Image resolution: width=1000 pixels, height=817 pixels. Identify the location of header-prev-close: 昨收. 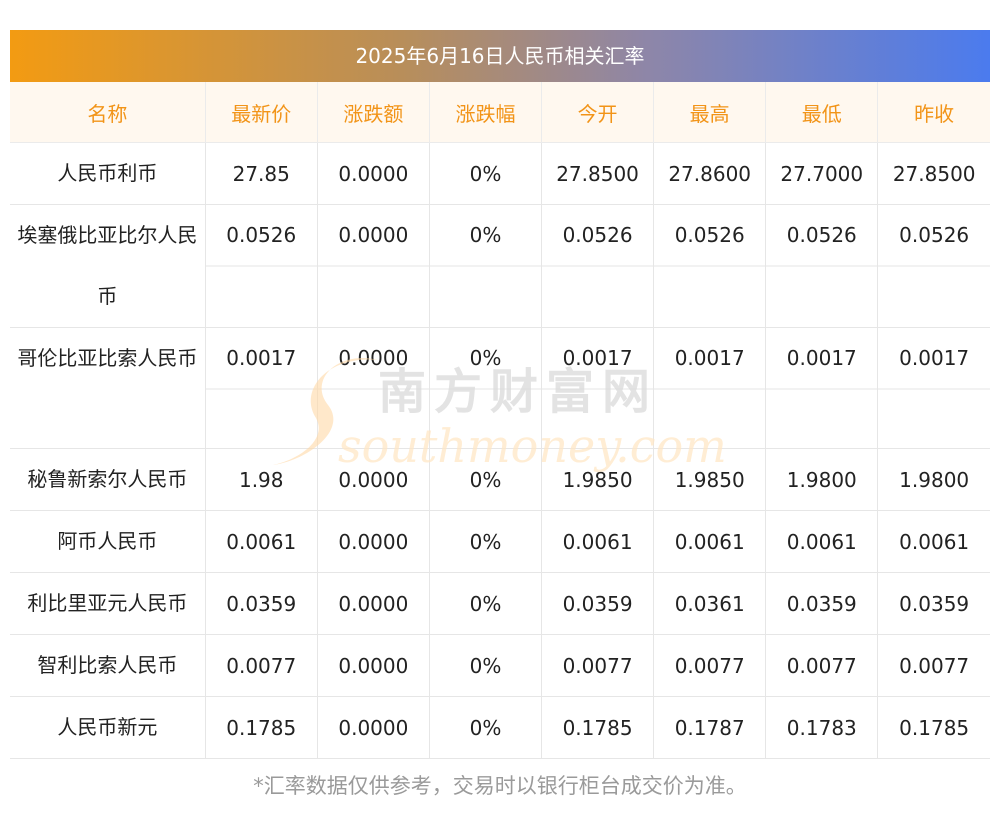
(933, 112).